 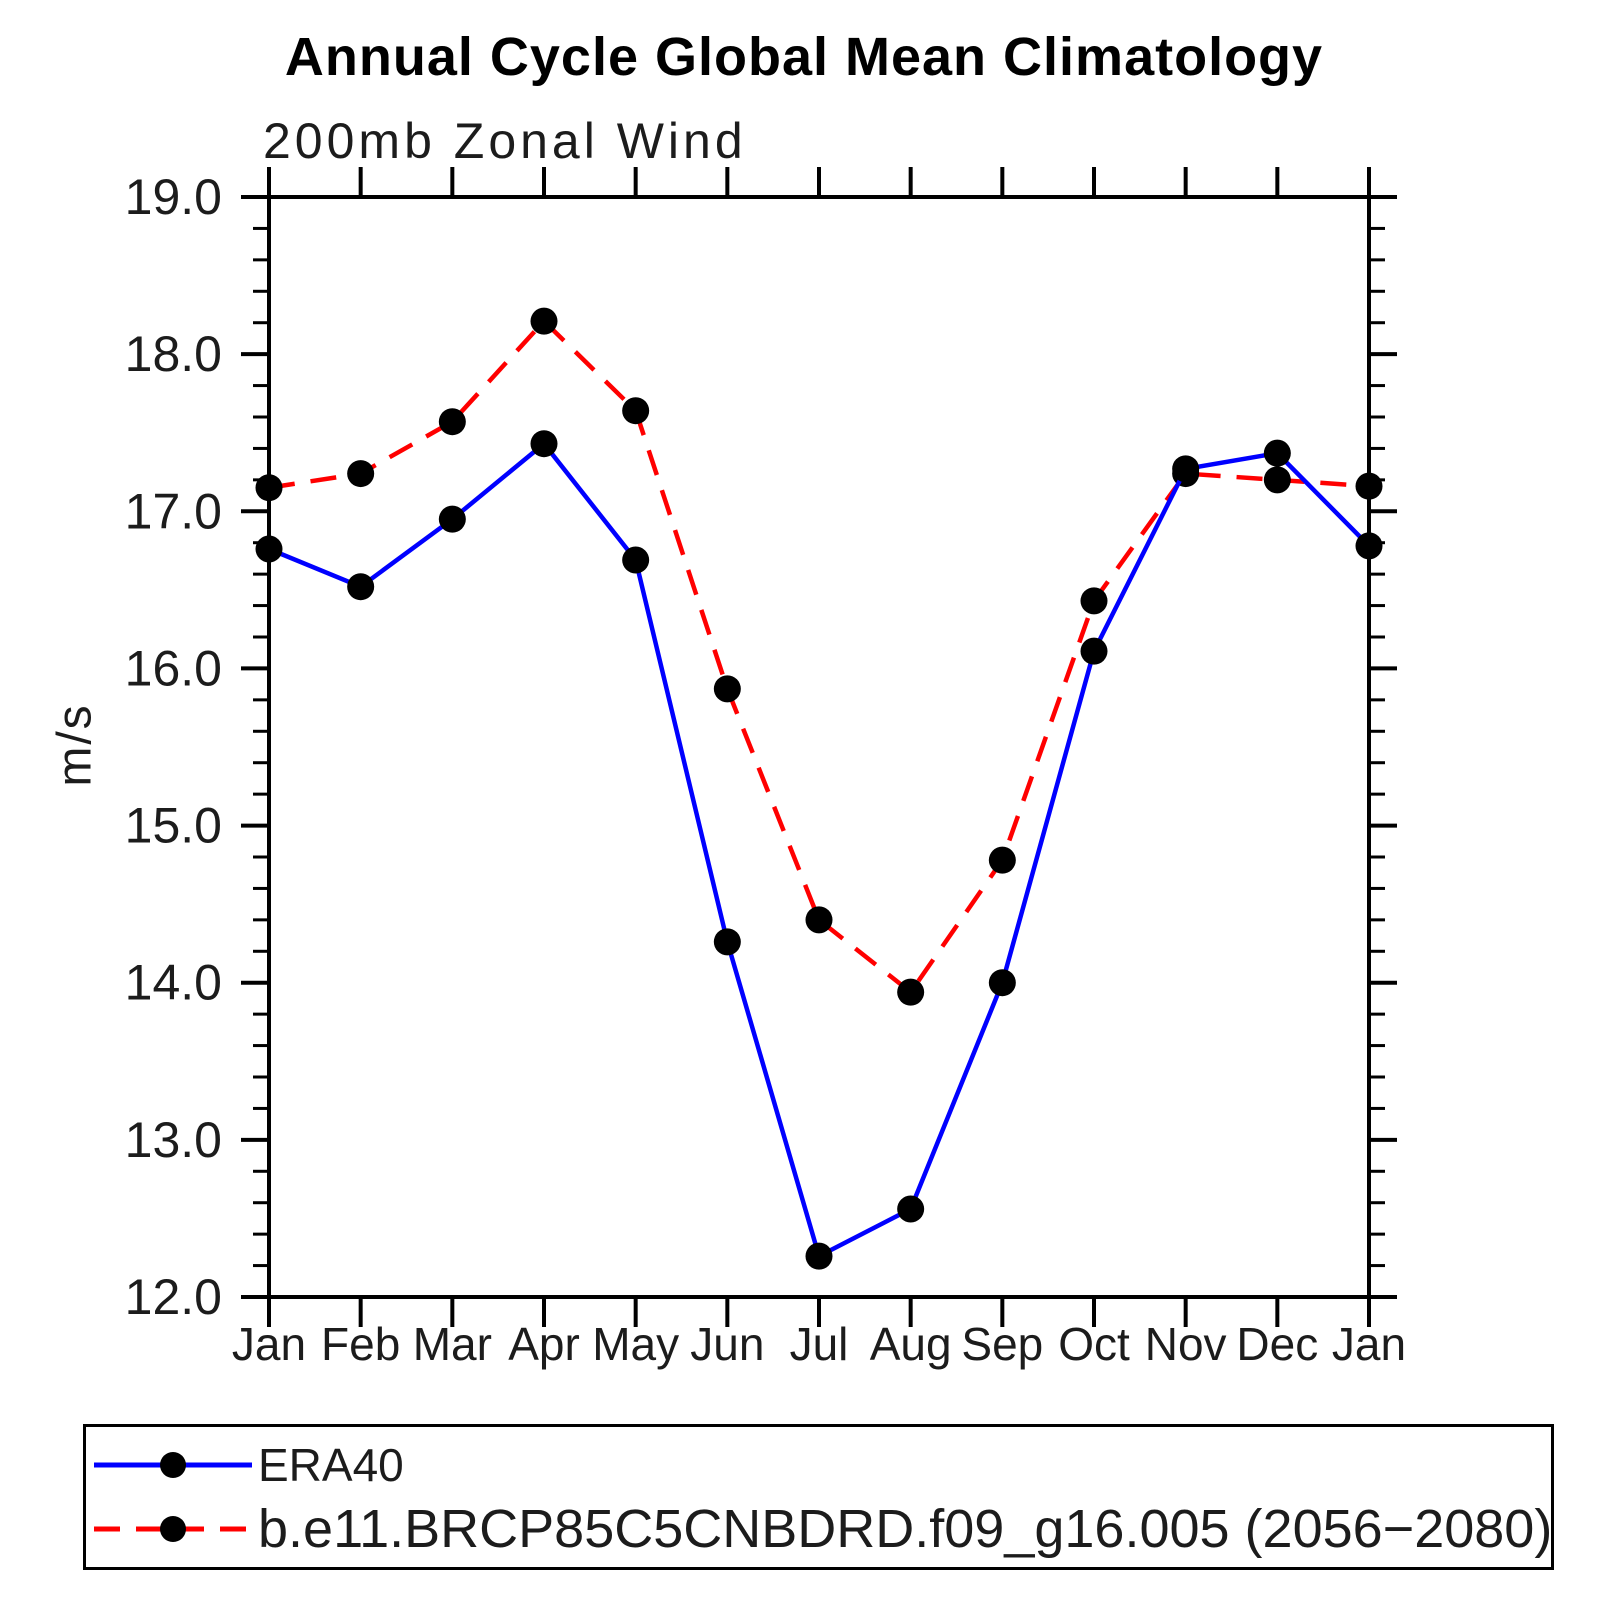 What do you see at coordinates (727, 1344) in the screenshot?
I see `x-tick-label: Jun` at bounding box center [727, 1344].